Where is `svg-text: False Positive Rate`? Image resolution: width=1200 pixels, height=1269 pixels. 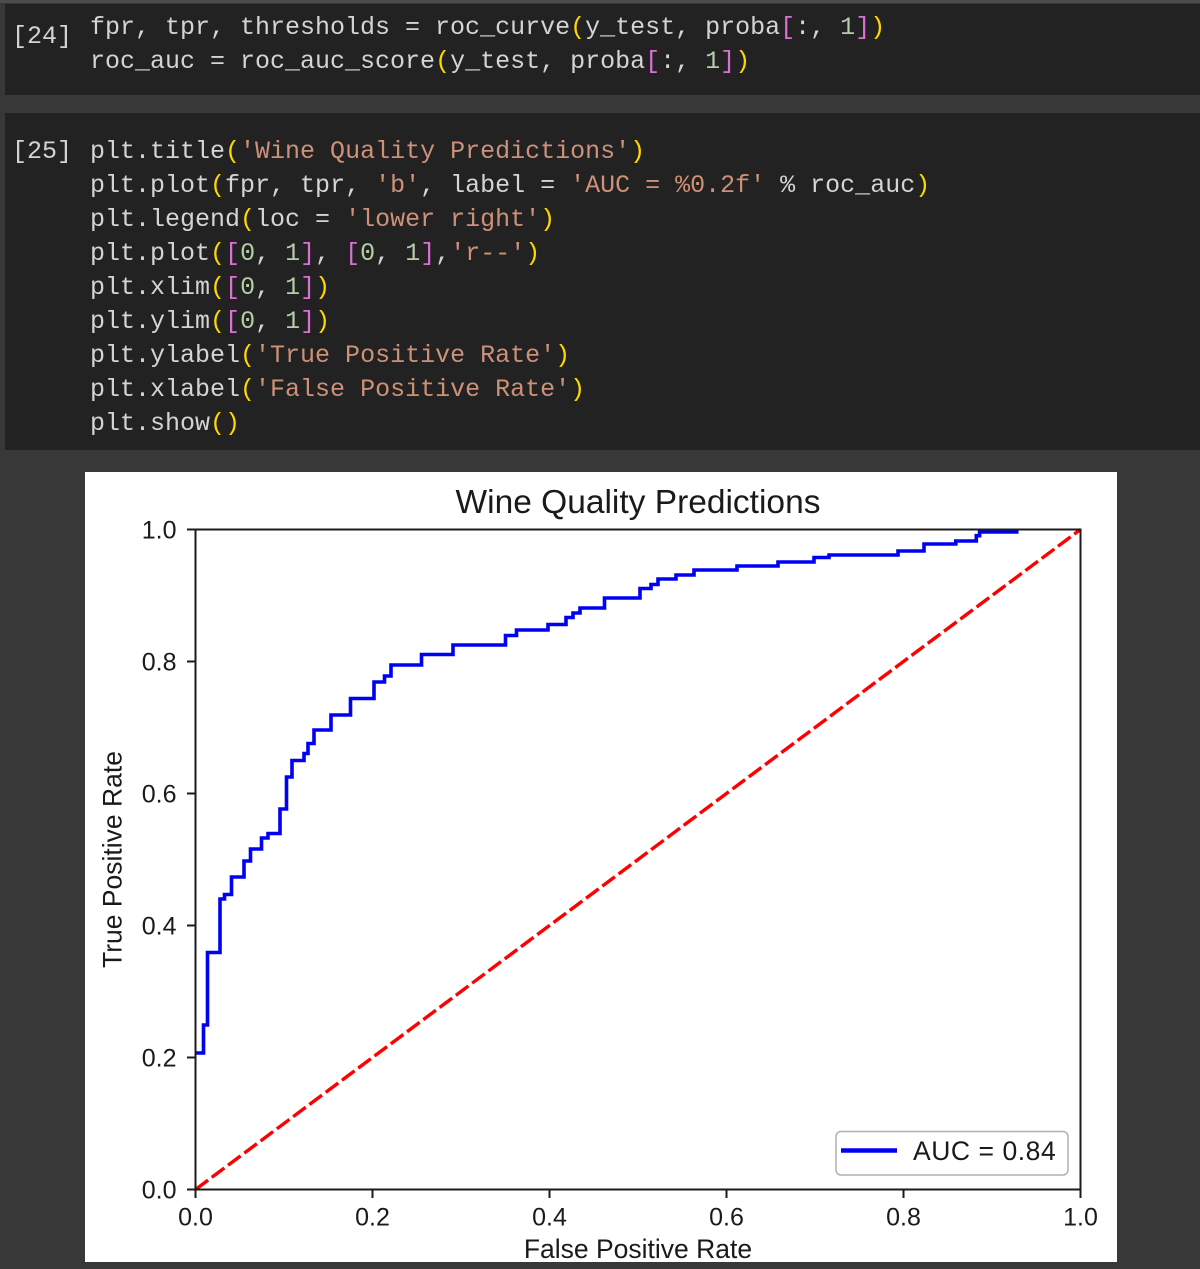
svg-text: False Positive Rate is located at coordinates (638, 1248).